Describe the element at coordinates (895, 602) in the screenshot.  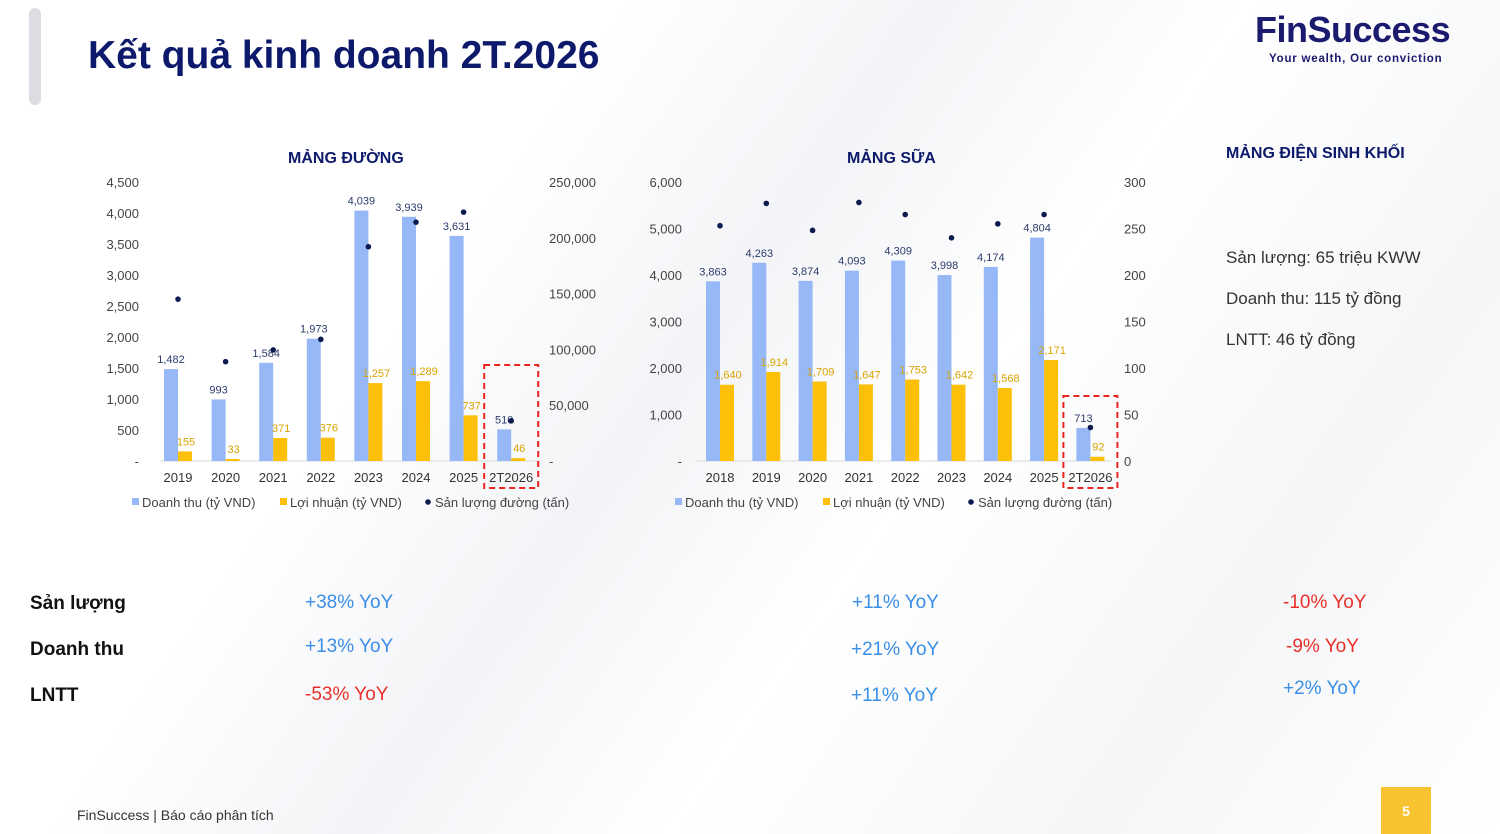
I see `sua-volume-yoy: +11% YoY` at that location.